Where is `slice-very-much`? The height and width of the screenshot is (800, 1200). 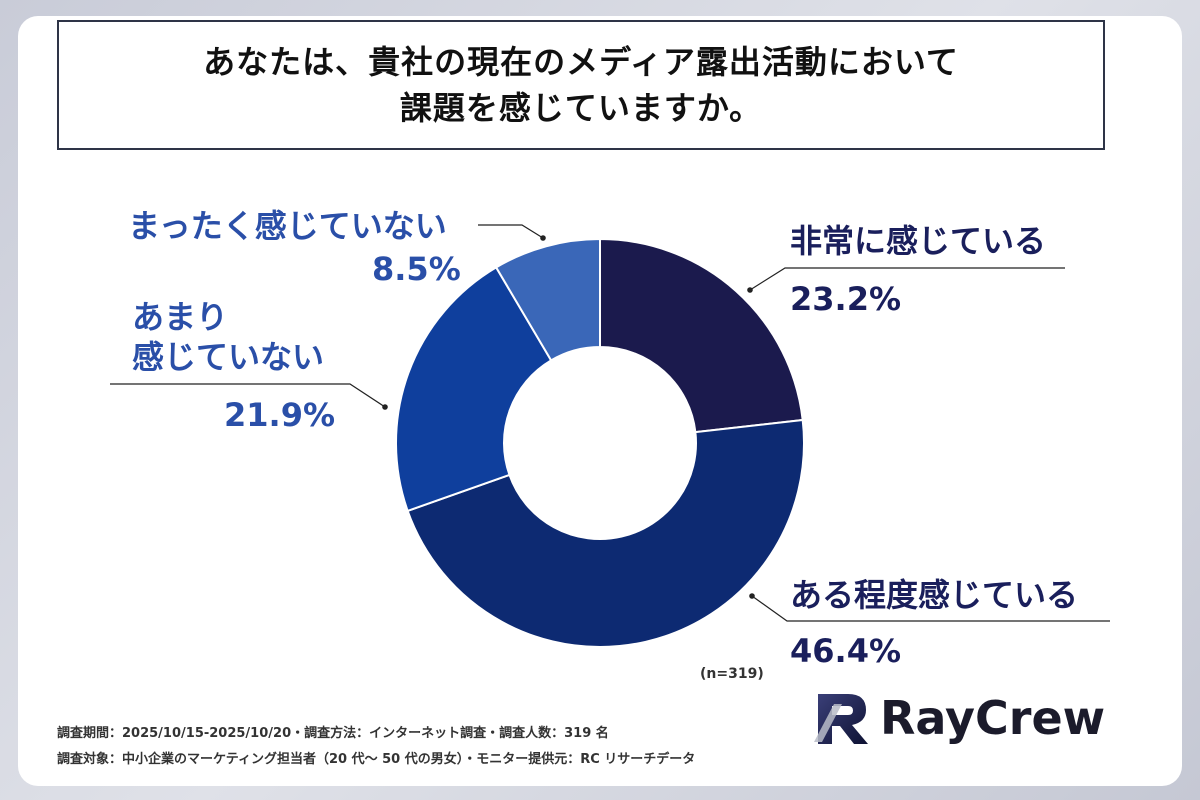 slice-very-much is located at coordinates (701, 335).